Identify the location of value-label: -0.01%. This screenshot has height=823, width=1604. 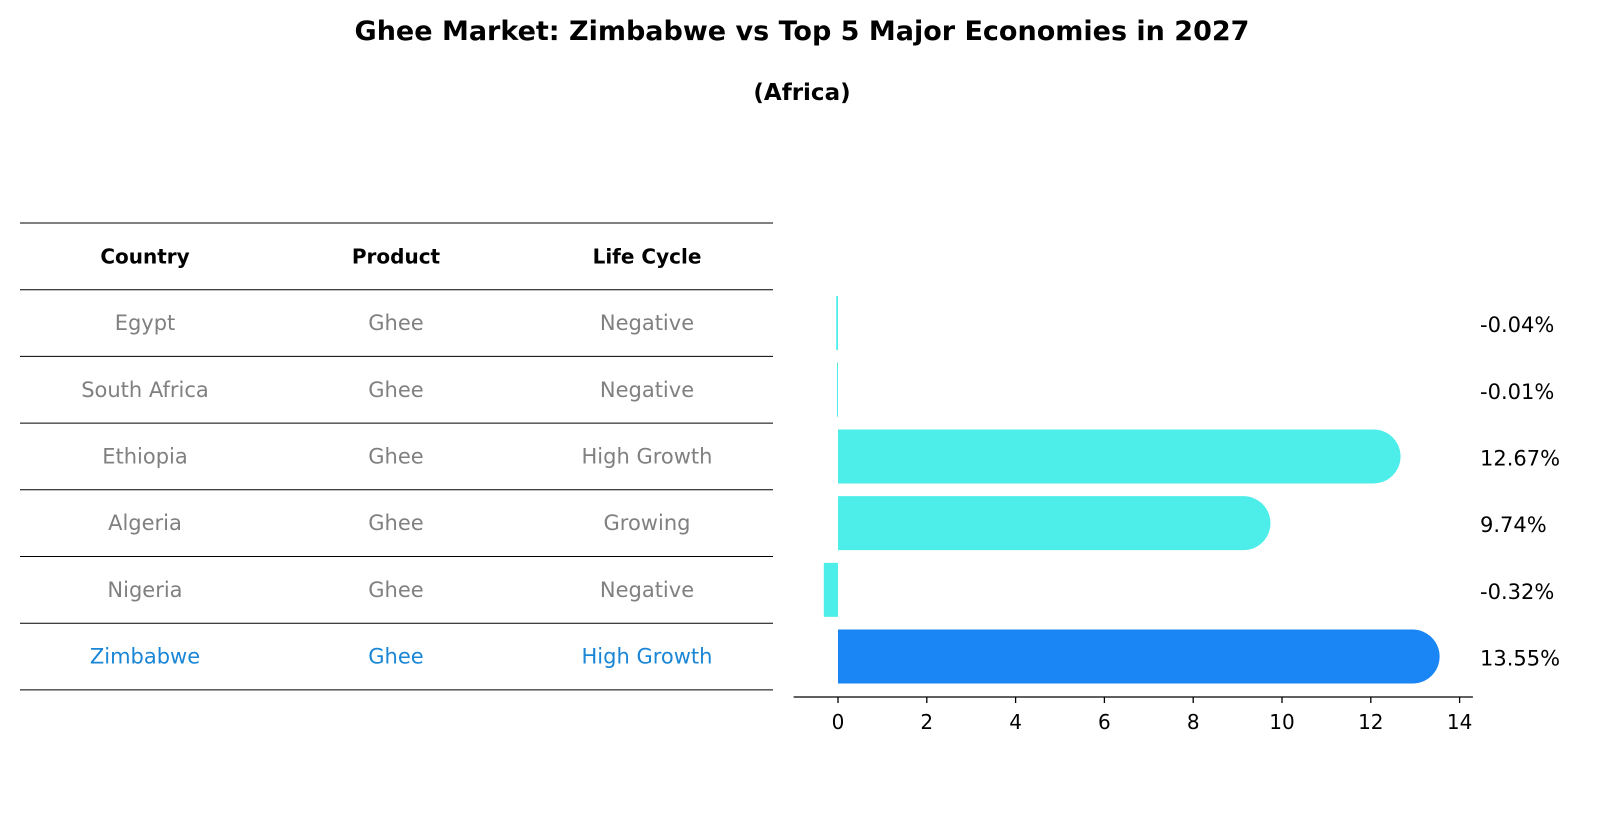
(1517, 392).